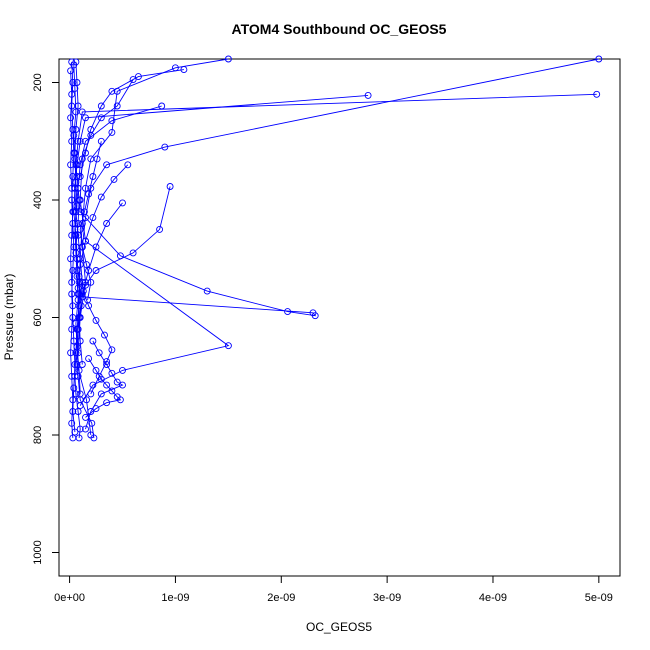 The image size is (650, 650). Describe the element at coordinates (493, 598) in the screenshot. I see `x-tick-label: 4e-09` at that location.